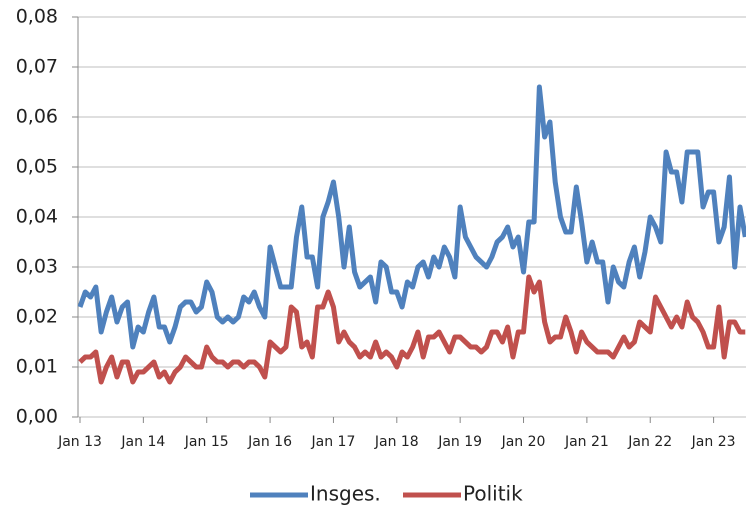 Image resolution: width=746 pixels, height=510 pixels. I want to click on y-tick-label: 0,08, so click(37, 17).